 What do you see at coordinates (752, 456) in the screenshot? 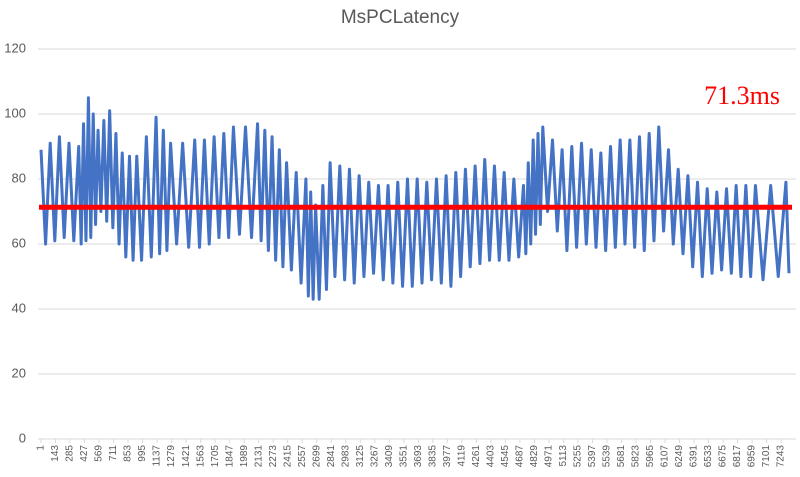
I see `x-tick-label: 6959` at bounding box center [752, 456].